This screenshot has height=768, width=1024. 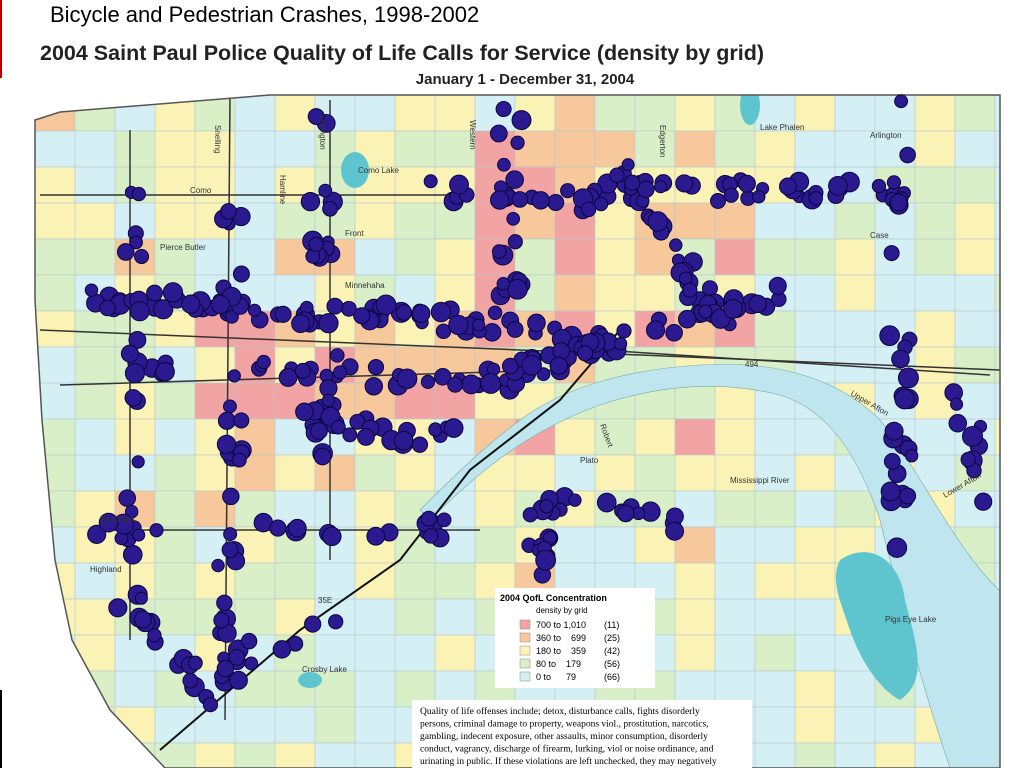 I want to click on note-bg, so click(x=582, y=734).